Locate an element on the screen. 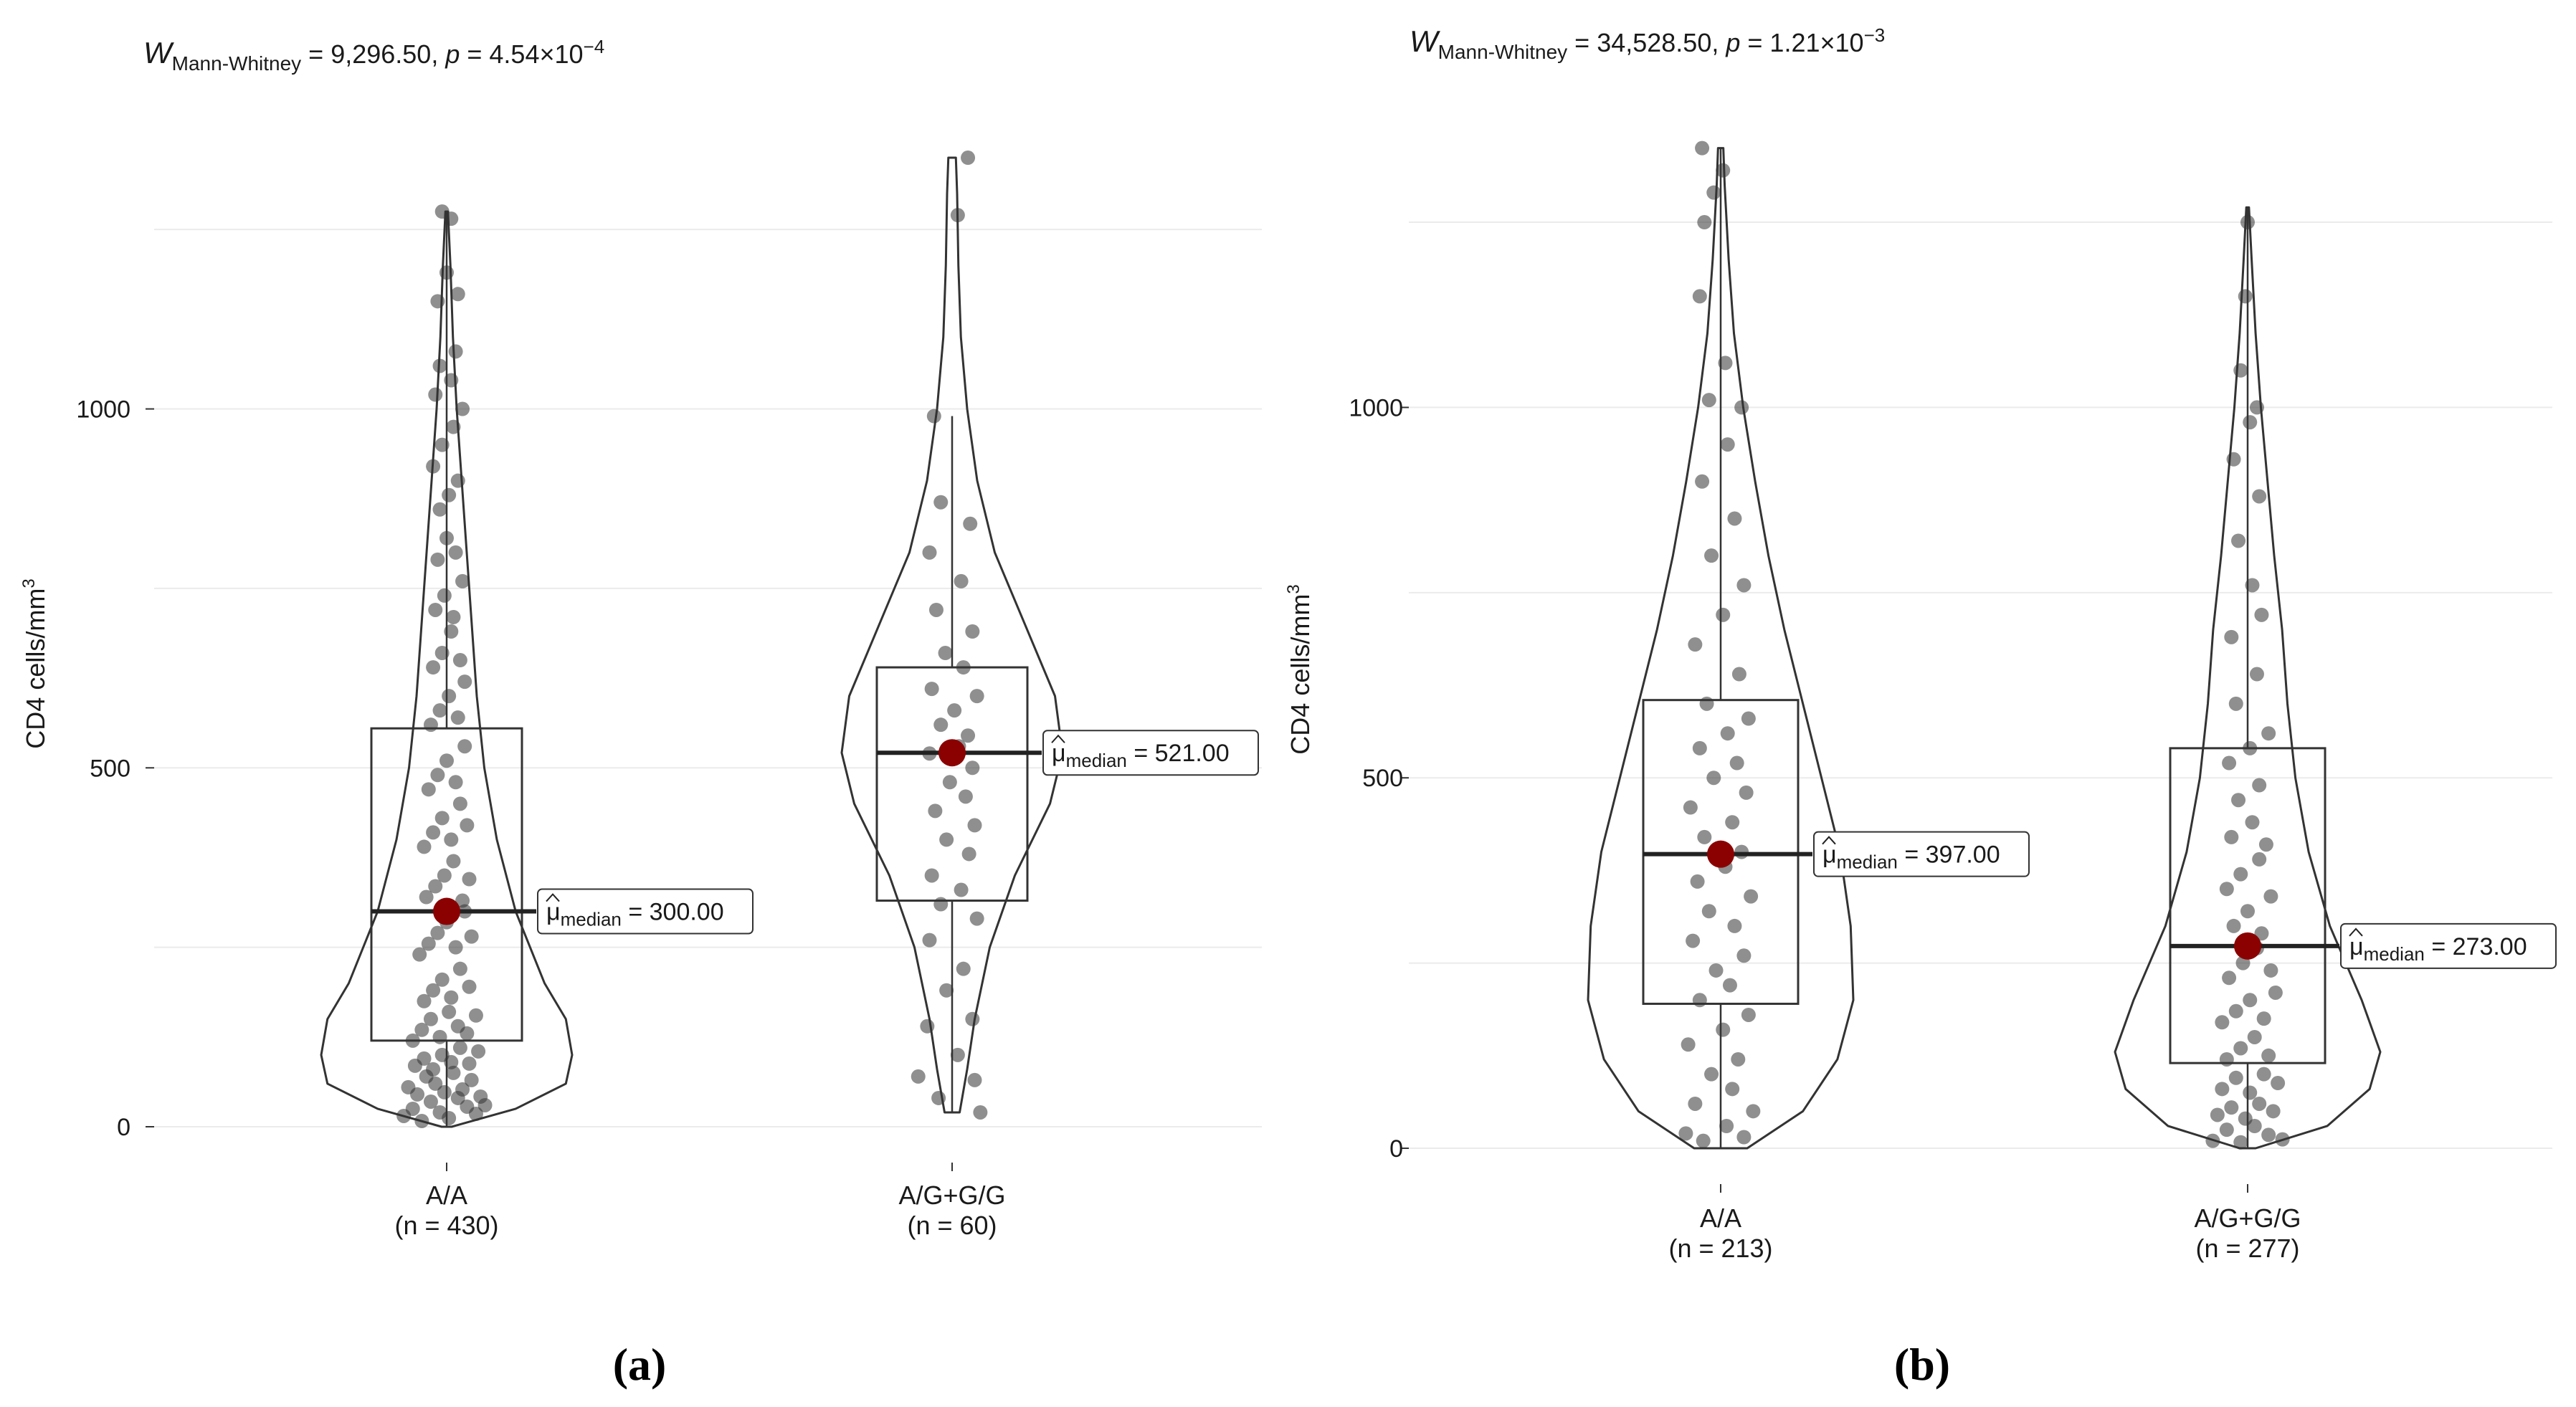  group-a-a: μmedian = 397.00 A/A(n = 213) is located at coordinates (1808, 701).